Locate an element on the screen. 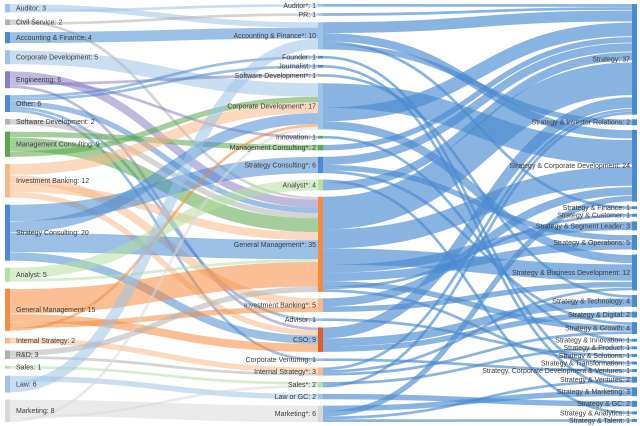  node-label: Strategy & Innovation: 1 is located at coordinates (592, 341).